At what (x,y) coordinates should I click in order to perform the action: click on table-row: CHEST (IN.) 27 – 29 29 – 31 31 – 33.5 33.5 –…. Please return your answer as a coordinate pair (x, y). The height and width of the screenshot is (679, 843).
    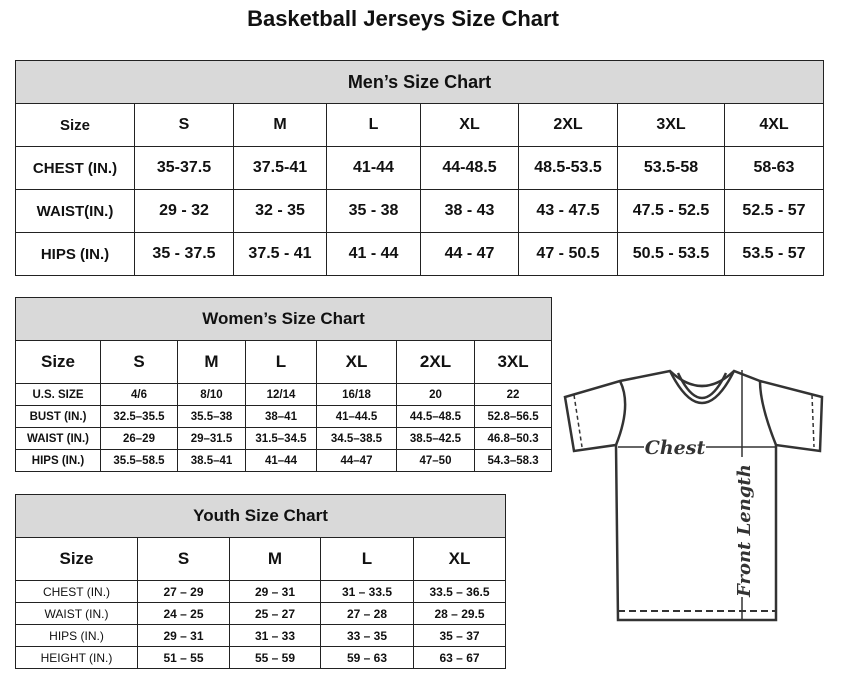
    Looking at the image, I should click on (261, 591).